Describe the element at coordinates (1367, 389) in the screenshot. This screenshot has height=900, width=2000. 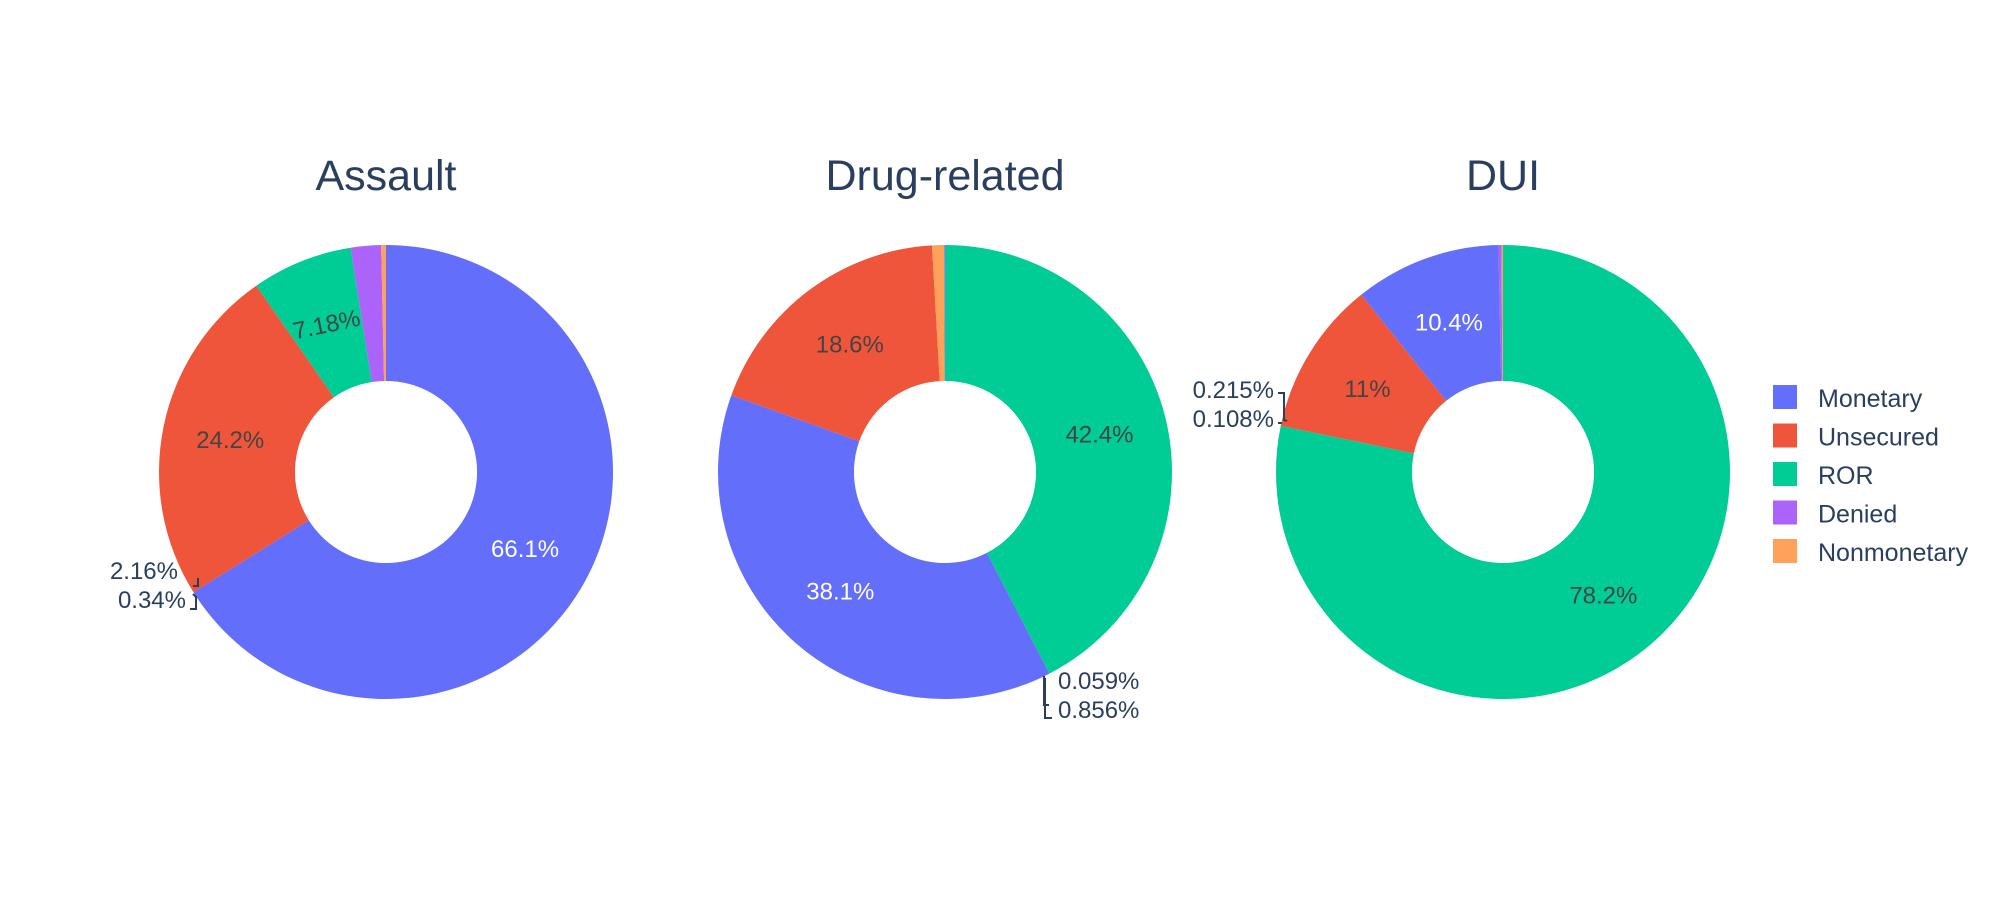
I see `slice-label-unsecured: 11%` at that location.